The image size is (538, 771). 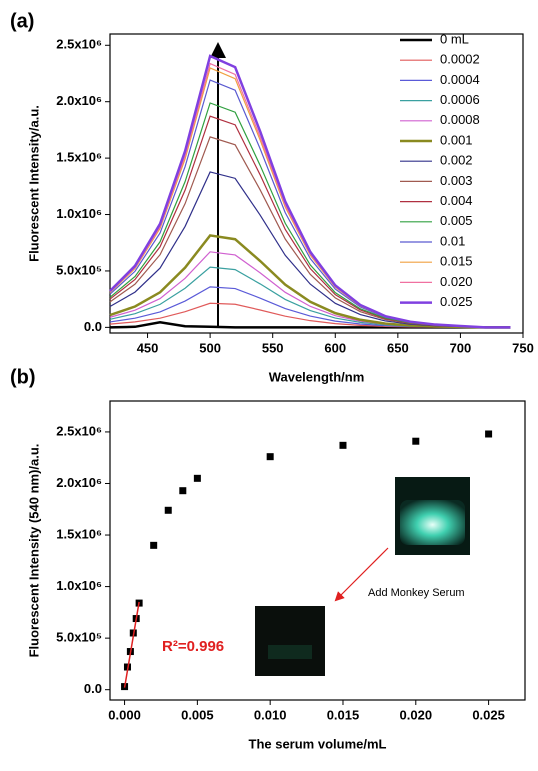 I want to click on legend-label: 0.01, so click(x=452, y=240).